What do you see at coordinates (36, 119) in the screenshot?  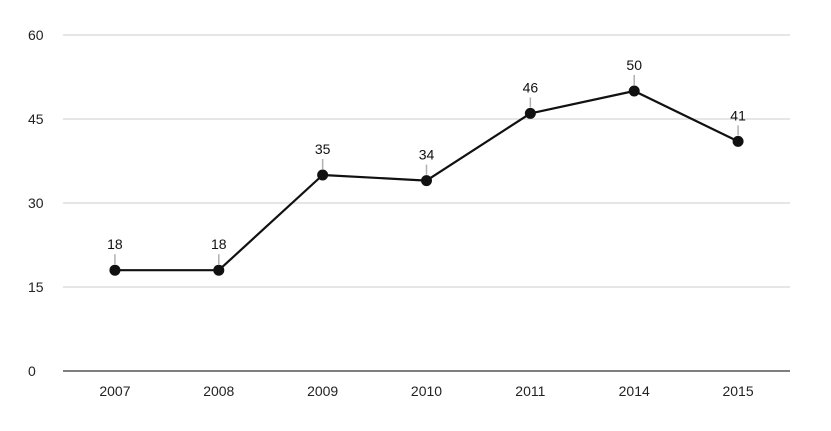 I see `y-tick-label: 45` at bounding box center [36, 119].